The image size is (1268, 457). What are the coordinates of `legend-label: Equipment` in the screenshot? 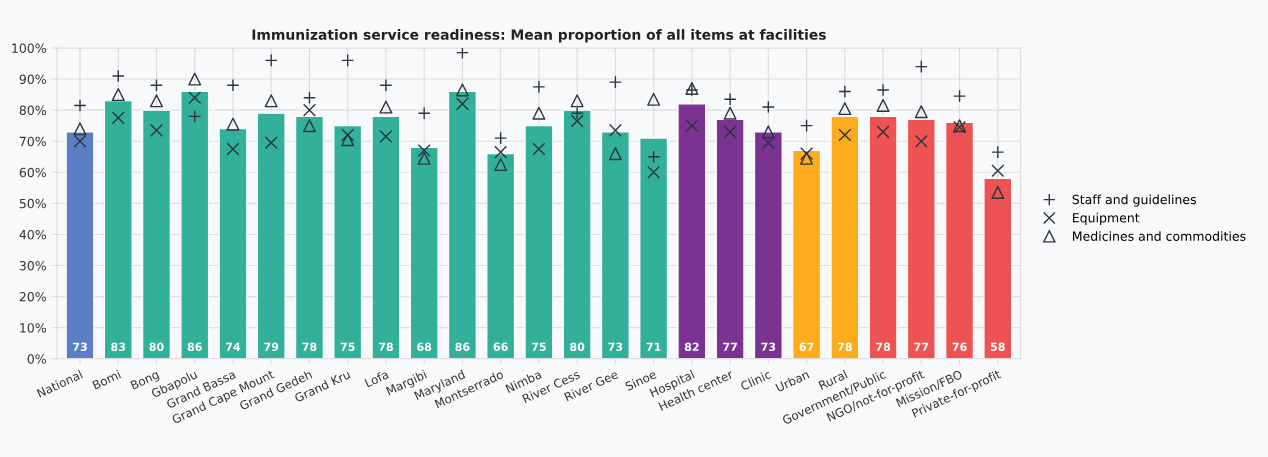 It's located at (1106, 218).